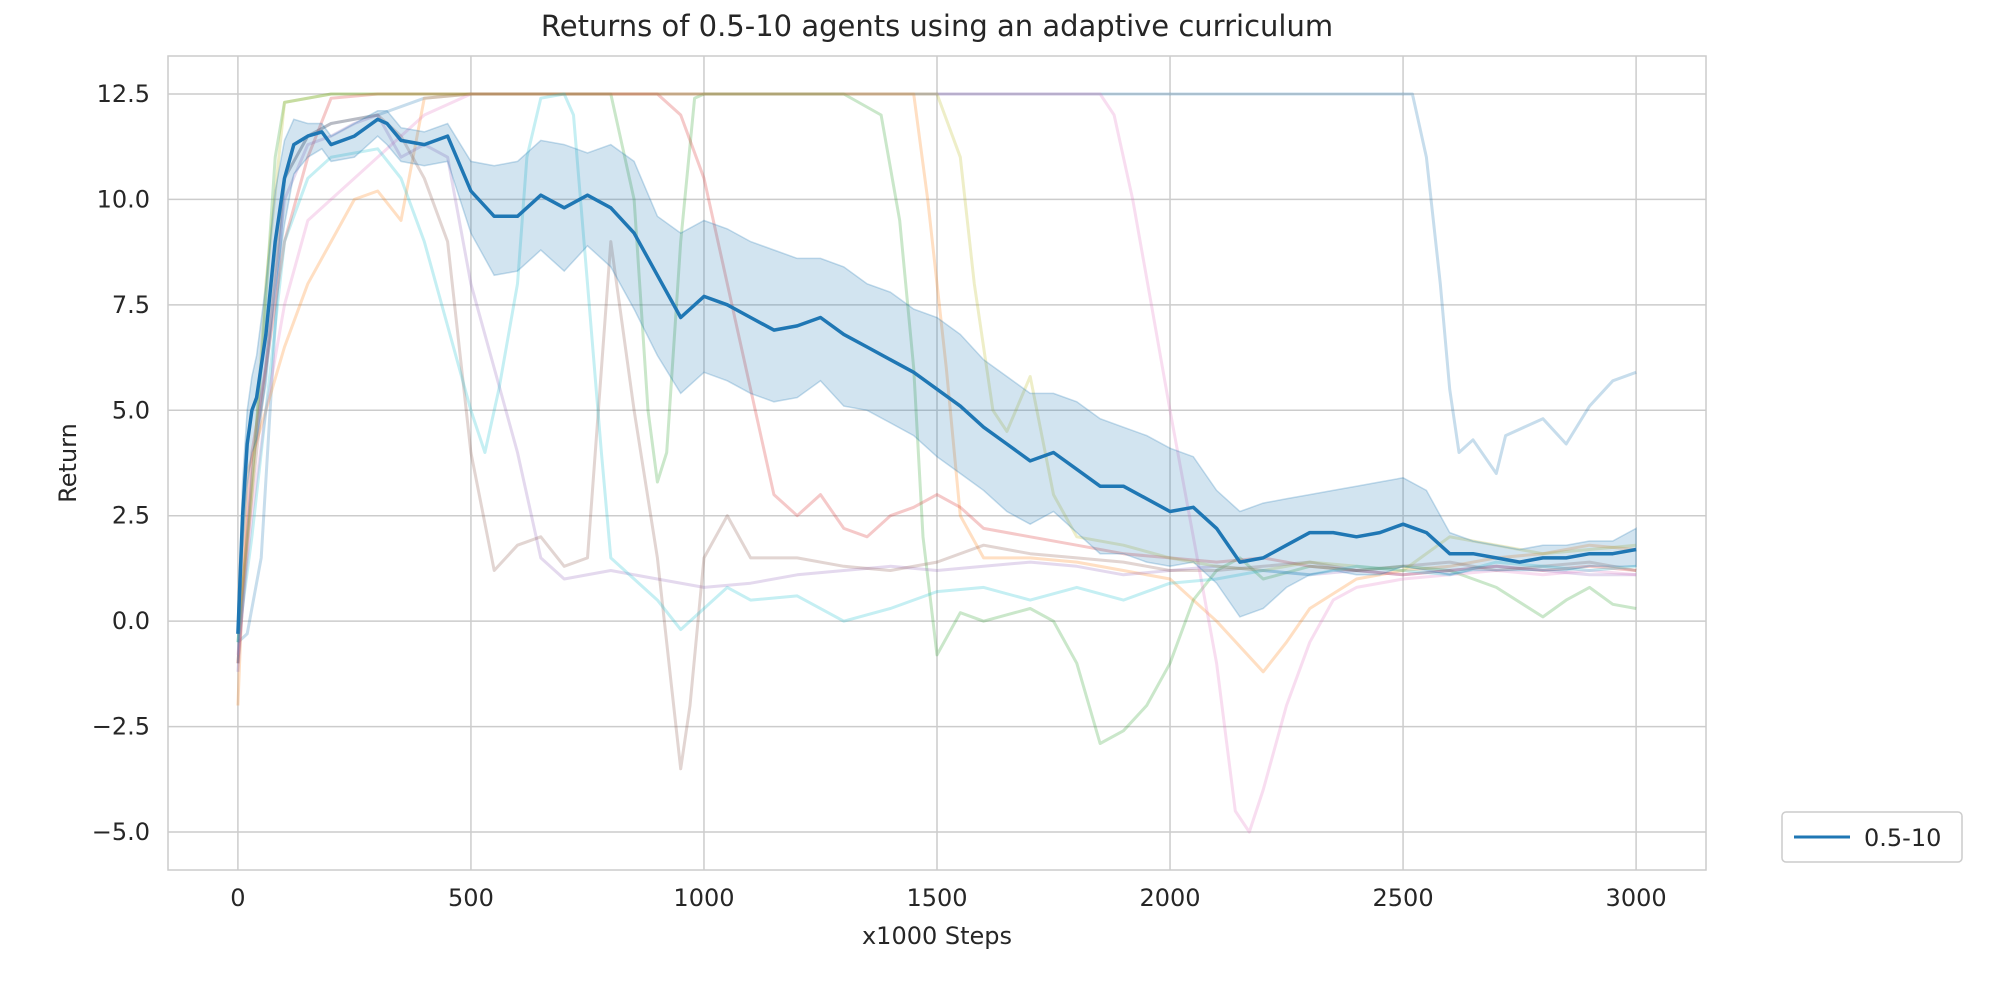 The width and height of the screenshot is (2000, 1000). What do you see at coordinates (121, 463) in the screenshot?
I see `y-axis-ticks: −5.0 −2.5 0.0 2.5 5.0 7.5 10.0 12.5` at bounding box center [121, 463].